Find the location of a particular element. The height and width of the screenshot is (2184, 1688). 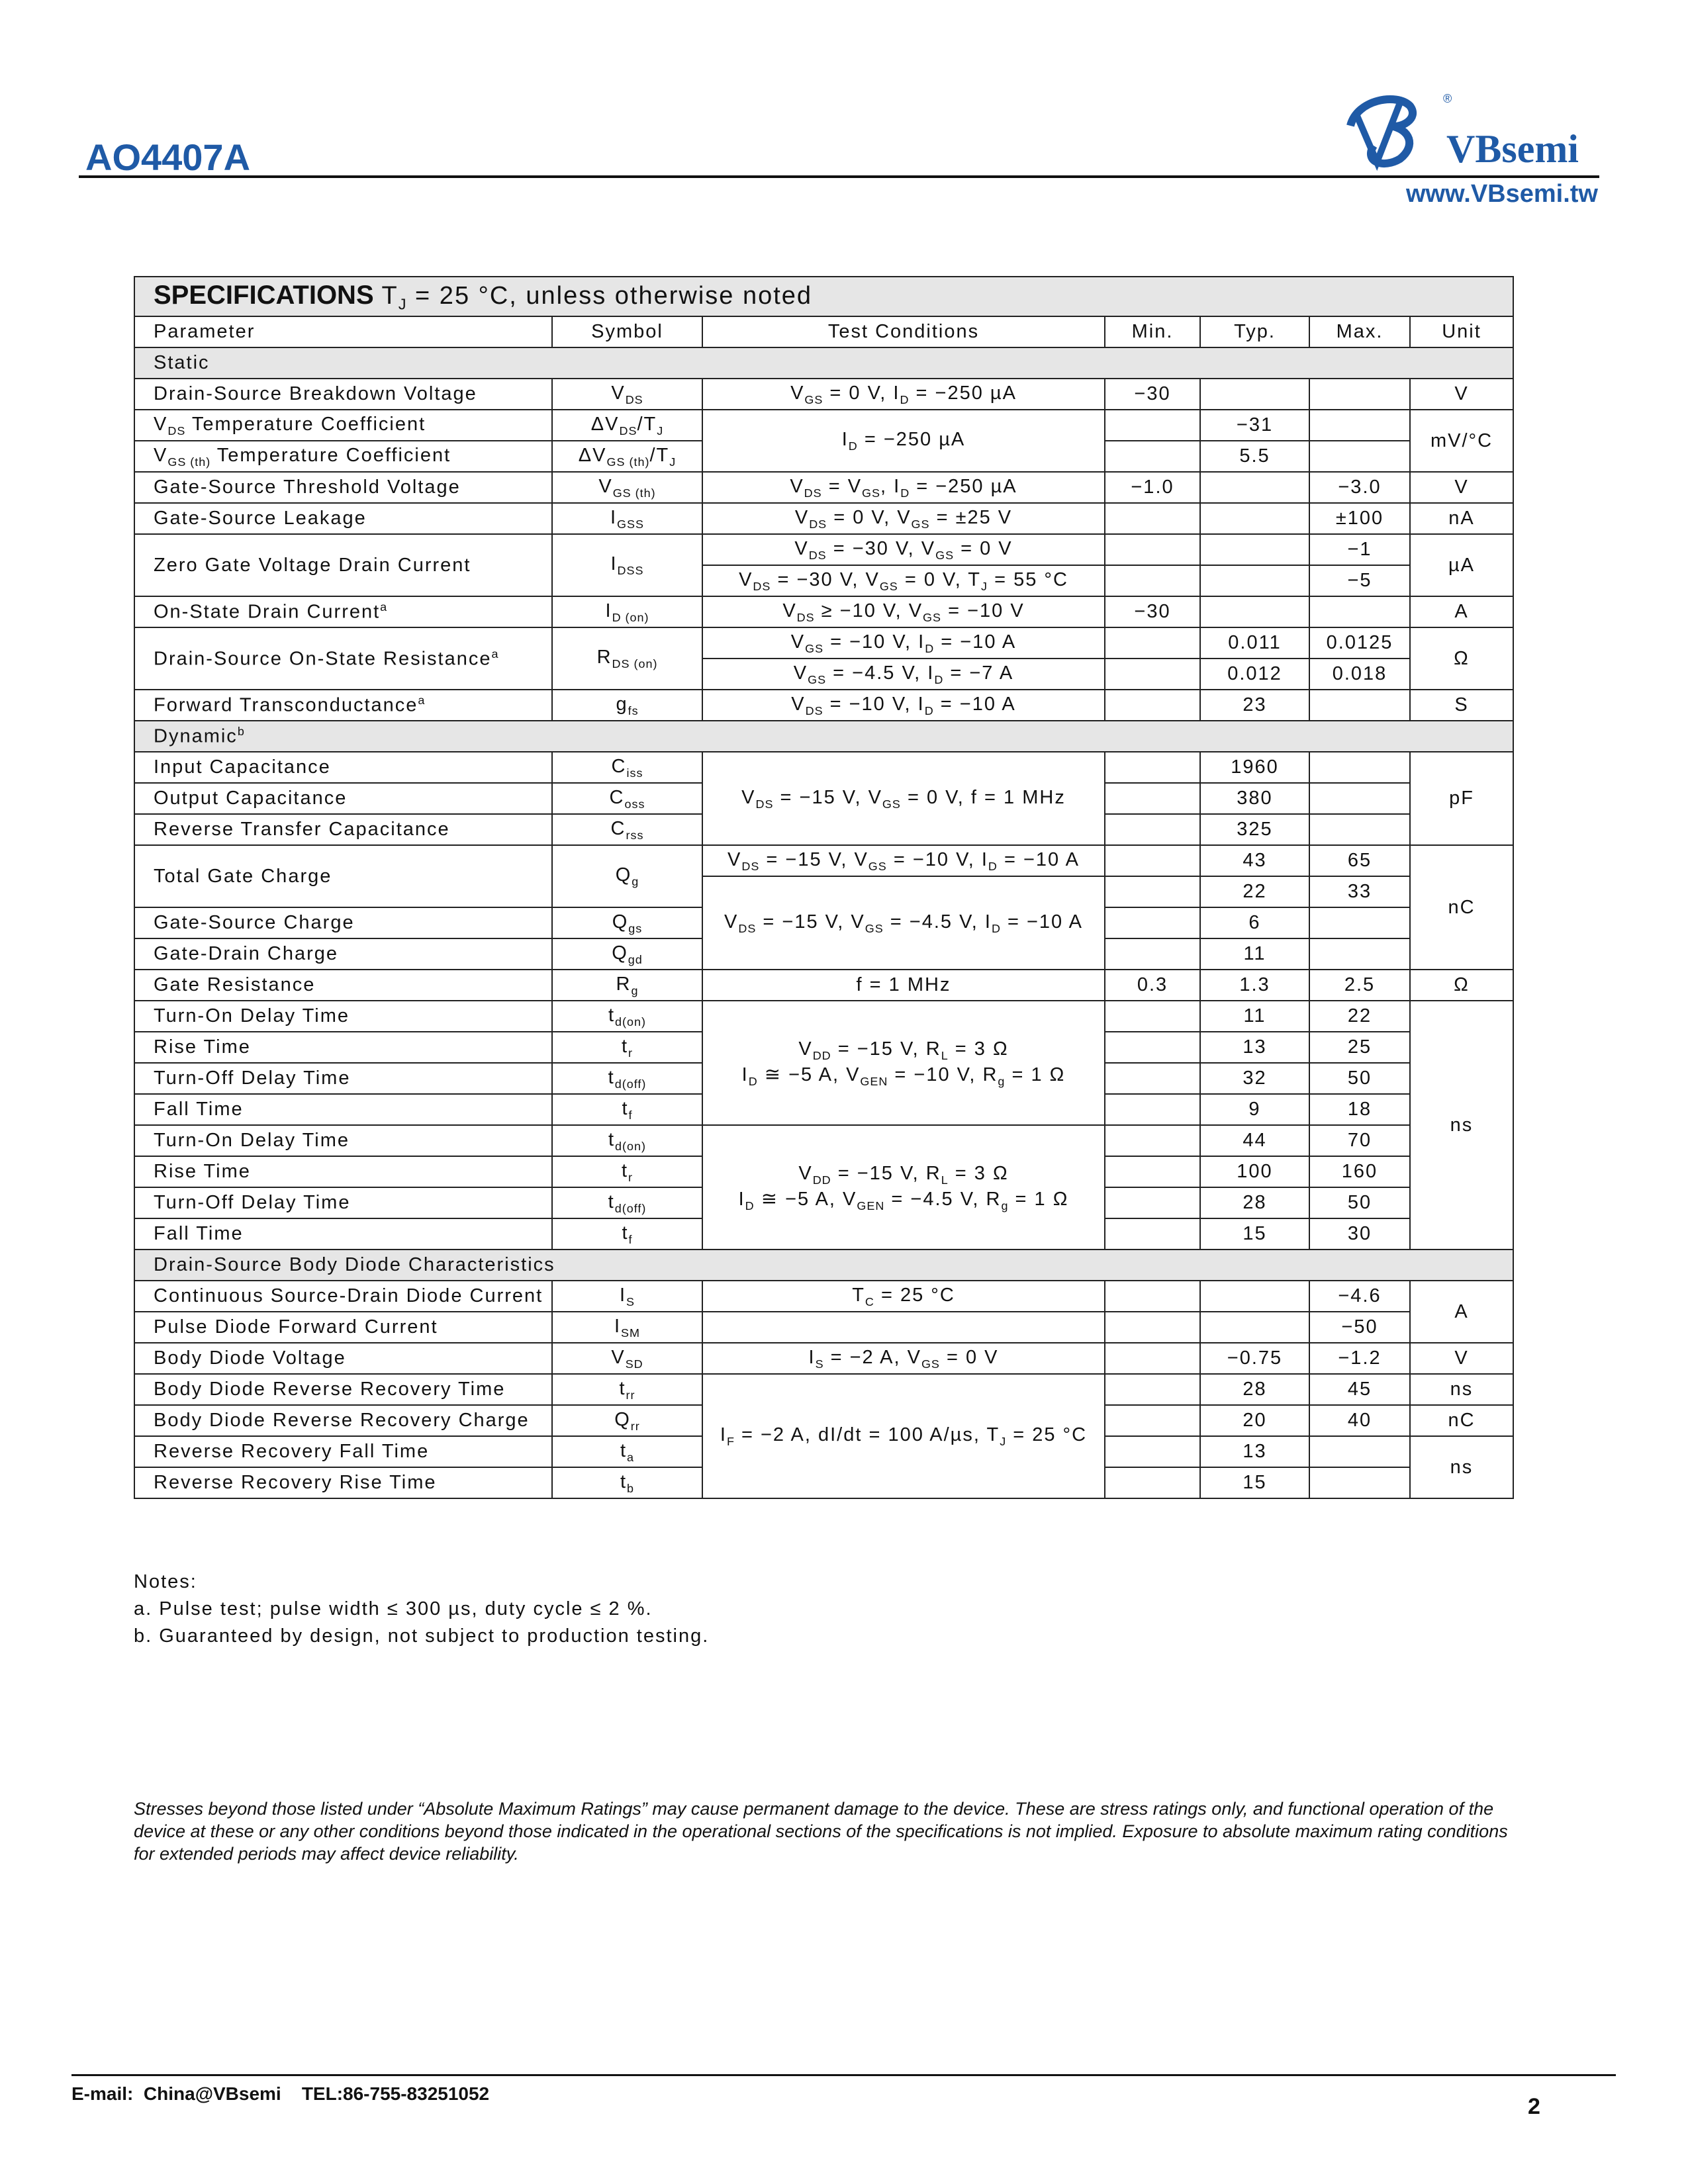

cell-parameter: Body Diode Voltage is located at coordinates (343, 1359).